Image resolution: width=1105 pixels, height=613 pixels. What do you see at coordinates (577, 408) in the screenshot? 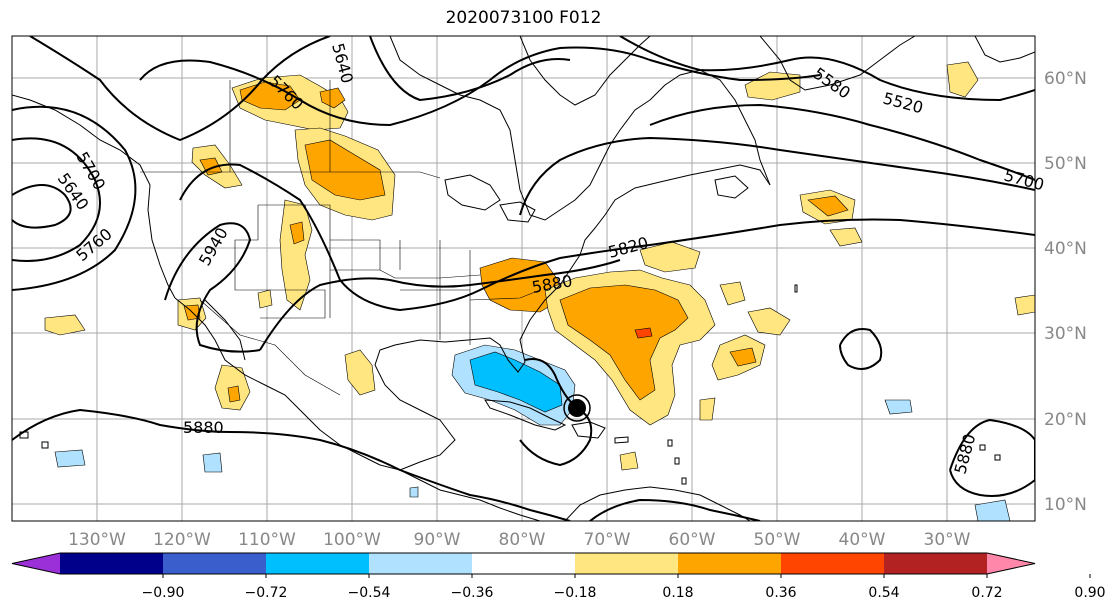
I see `storm-marker` at bounding box center [577, 408].